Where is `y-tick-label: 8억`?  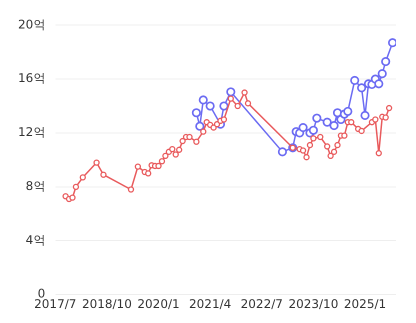
y-tick-label: 8억 is located at coordinates (36, 185).